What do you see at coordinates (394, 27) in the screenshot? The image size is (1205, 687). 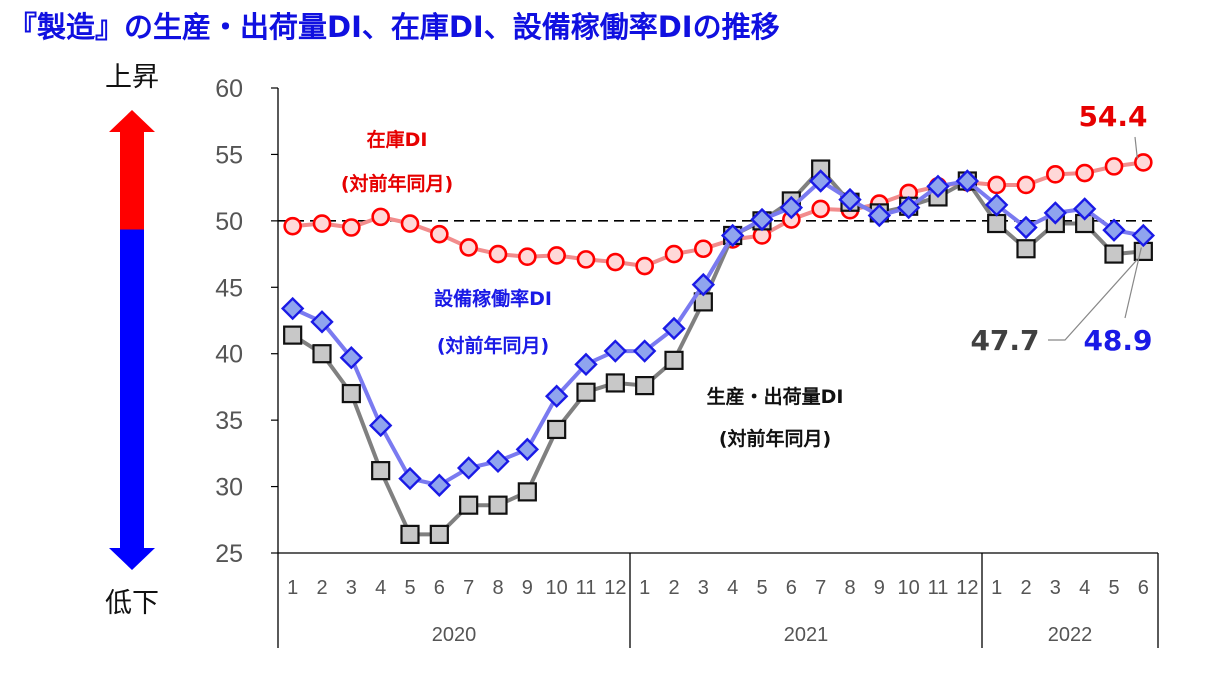 I see `chart-title: 『製造』の生産・出荷量DI、在庫DI、設備稼働率DIの推移` at bounding box center [394, 27].